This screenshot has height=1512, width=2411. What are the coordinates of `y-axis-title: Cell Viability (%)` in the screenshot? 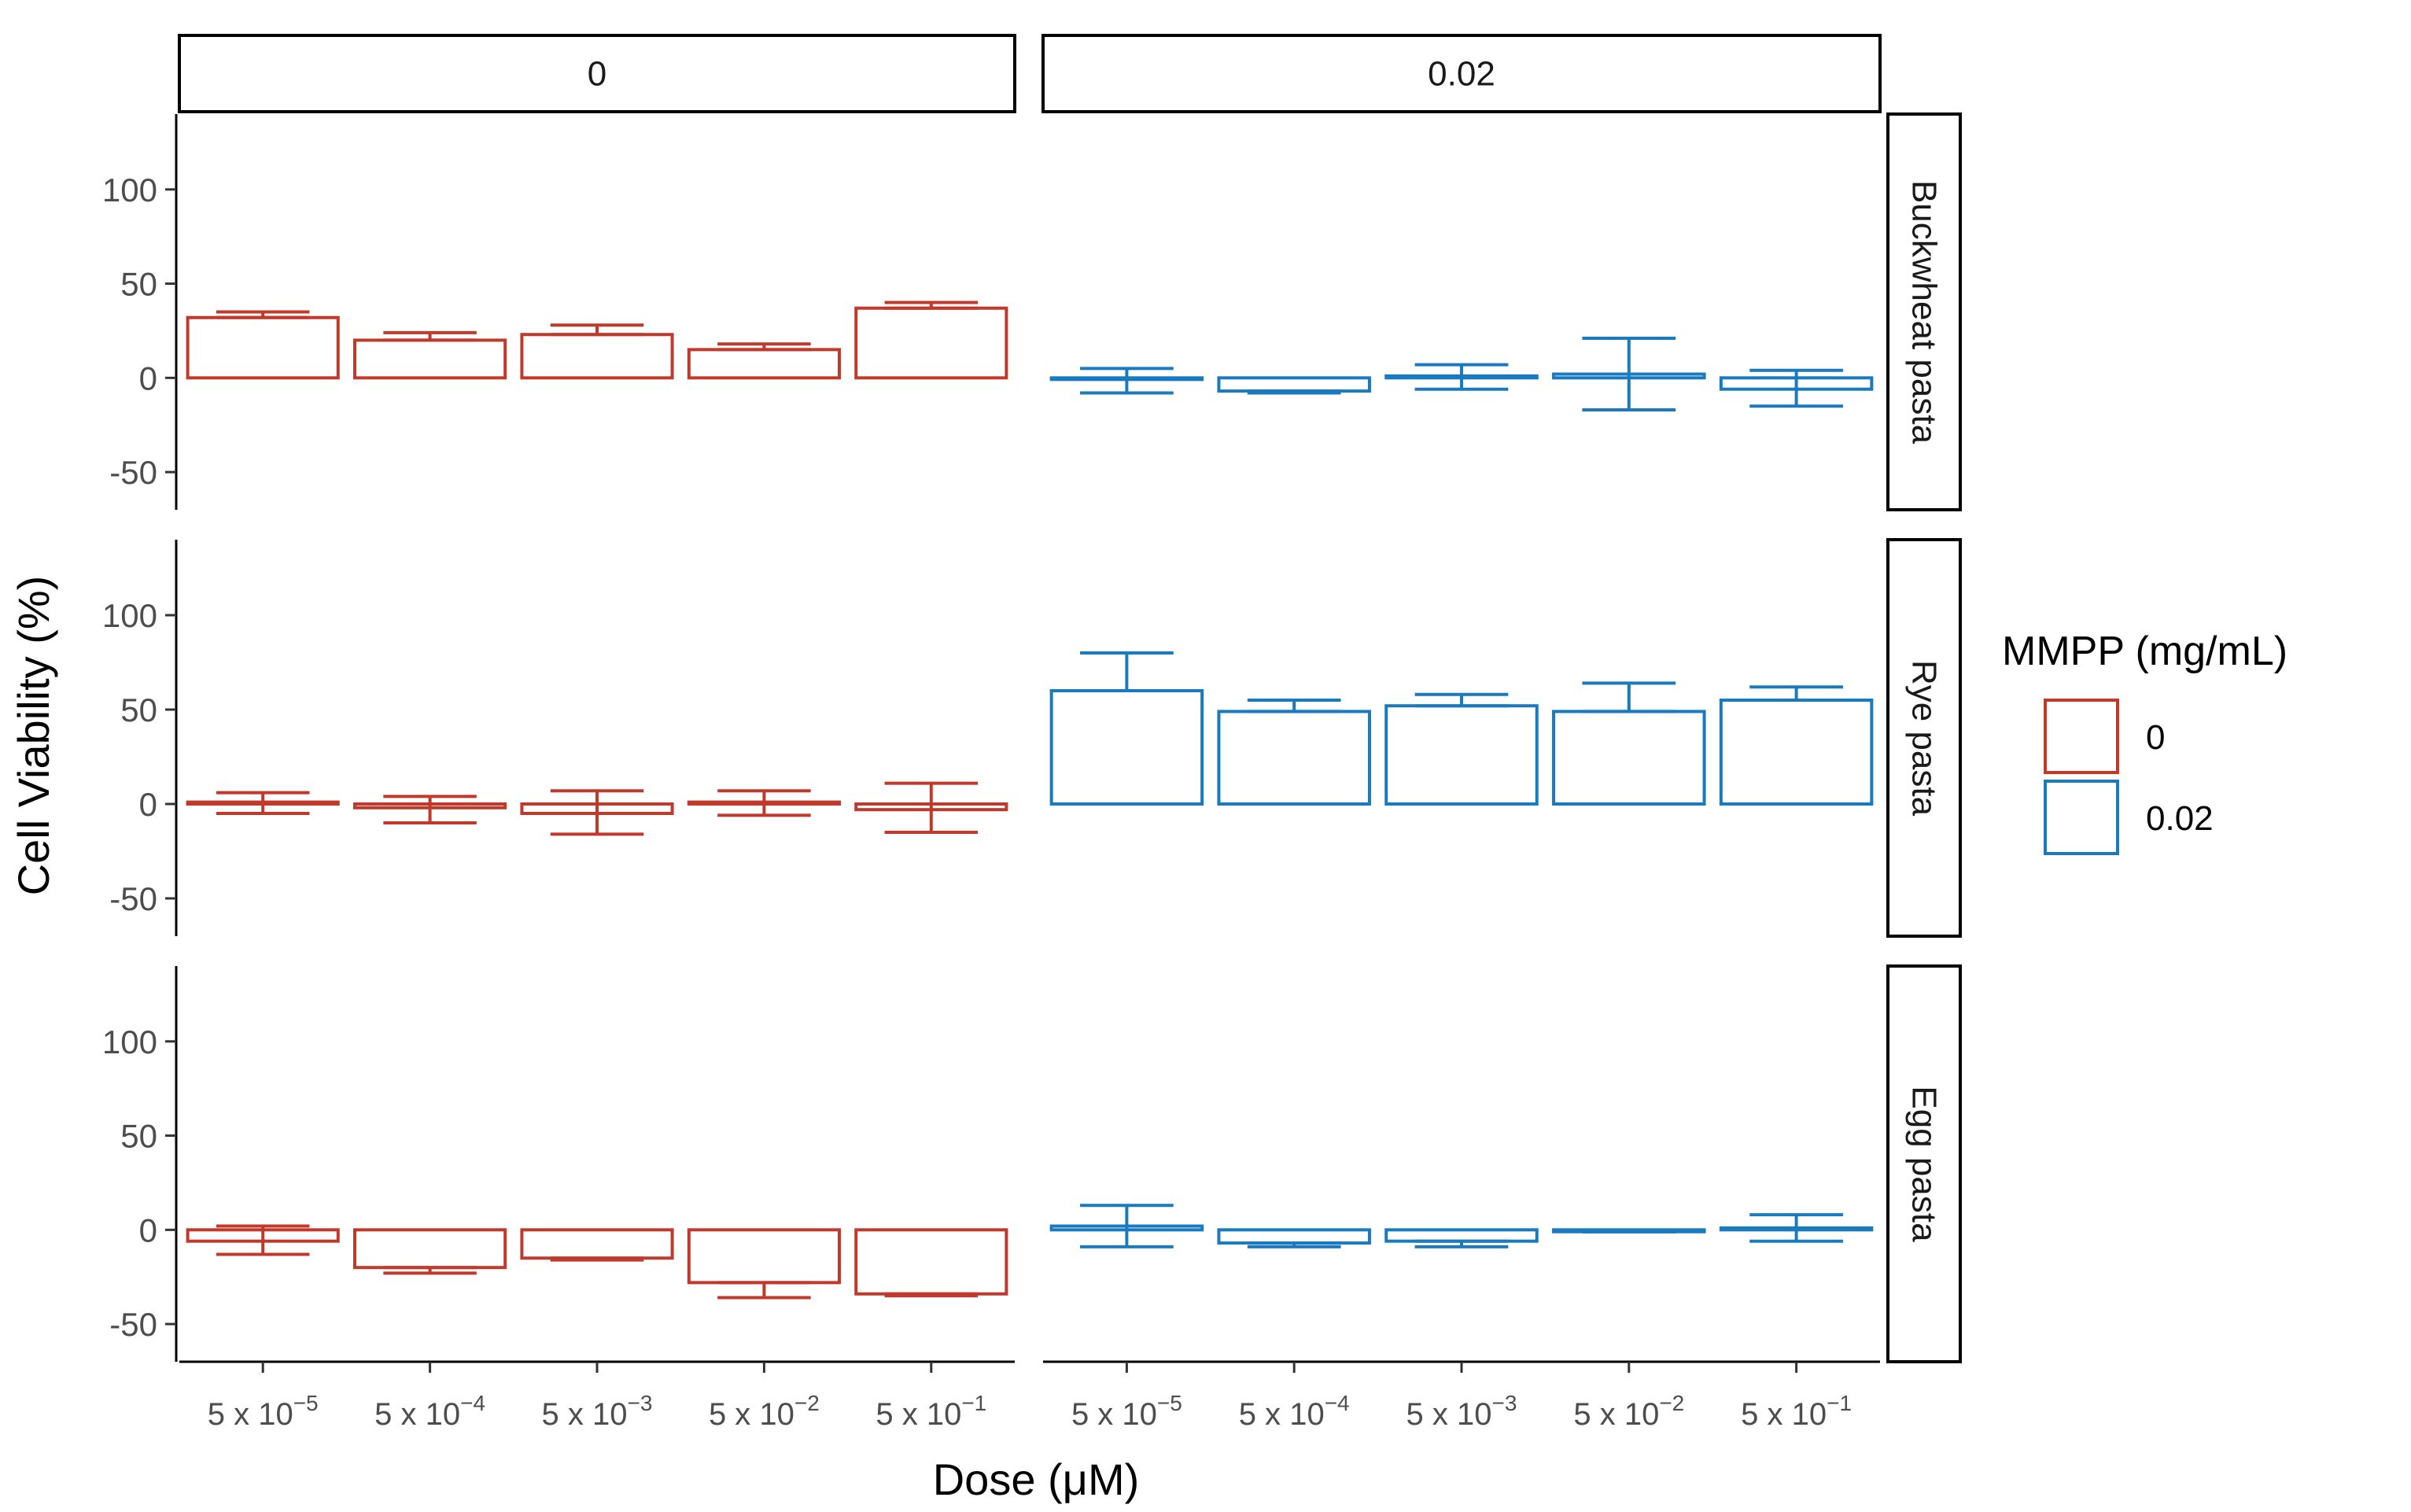 It's located at (33, 736).